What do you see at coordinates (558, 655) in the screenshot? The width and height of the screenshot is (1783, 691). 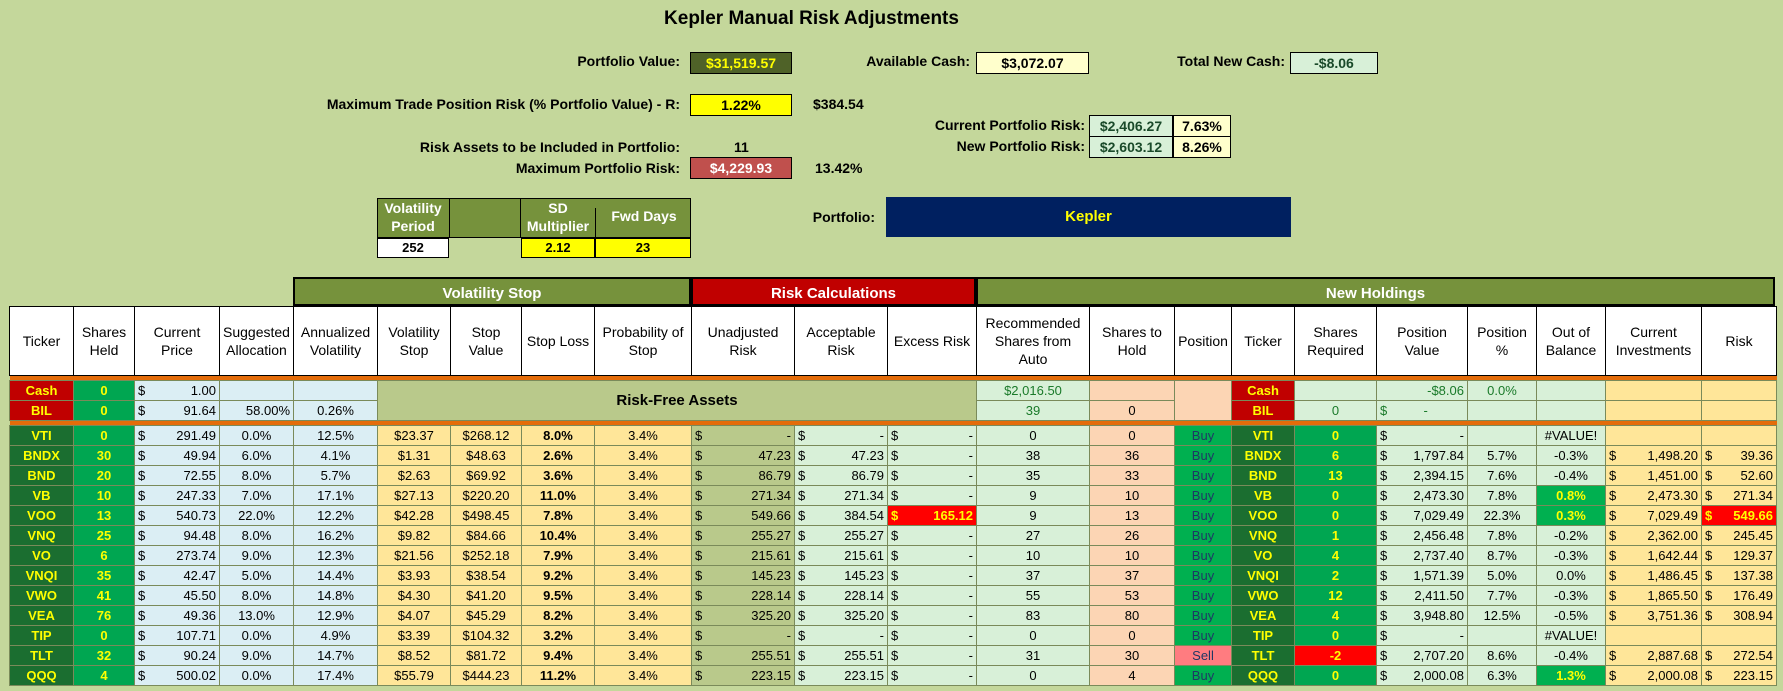 I see `stop-loss-cell: 9.4%` at bounding box center [558, 655].